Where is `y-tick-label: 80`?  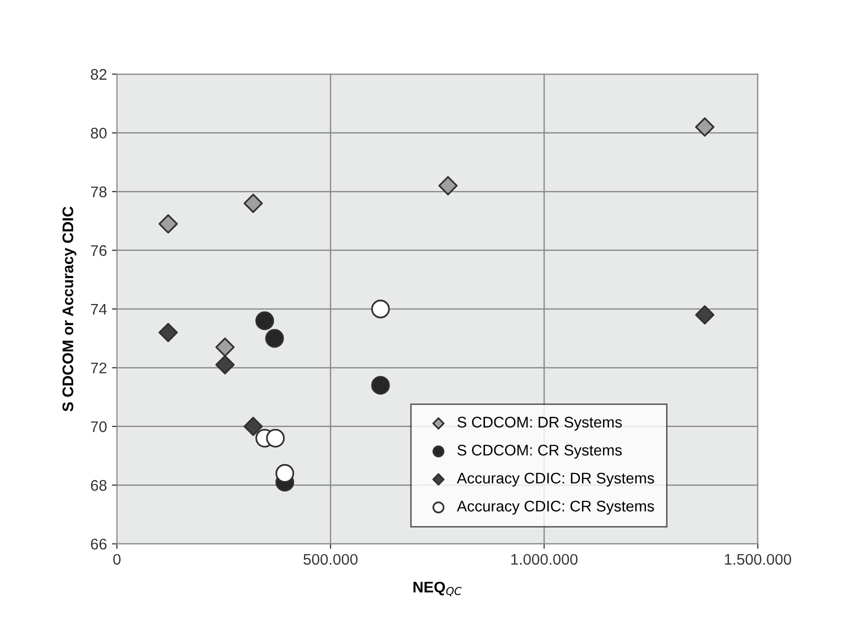
y-tick-label: 80 is located at coordinates (98, 133).